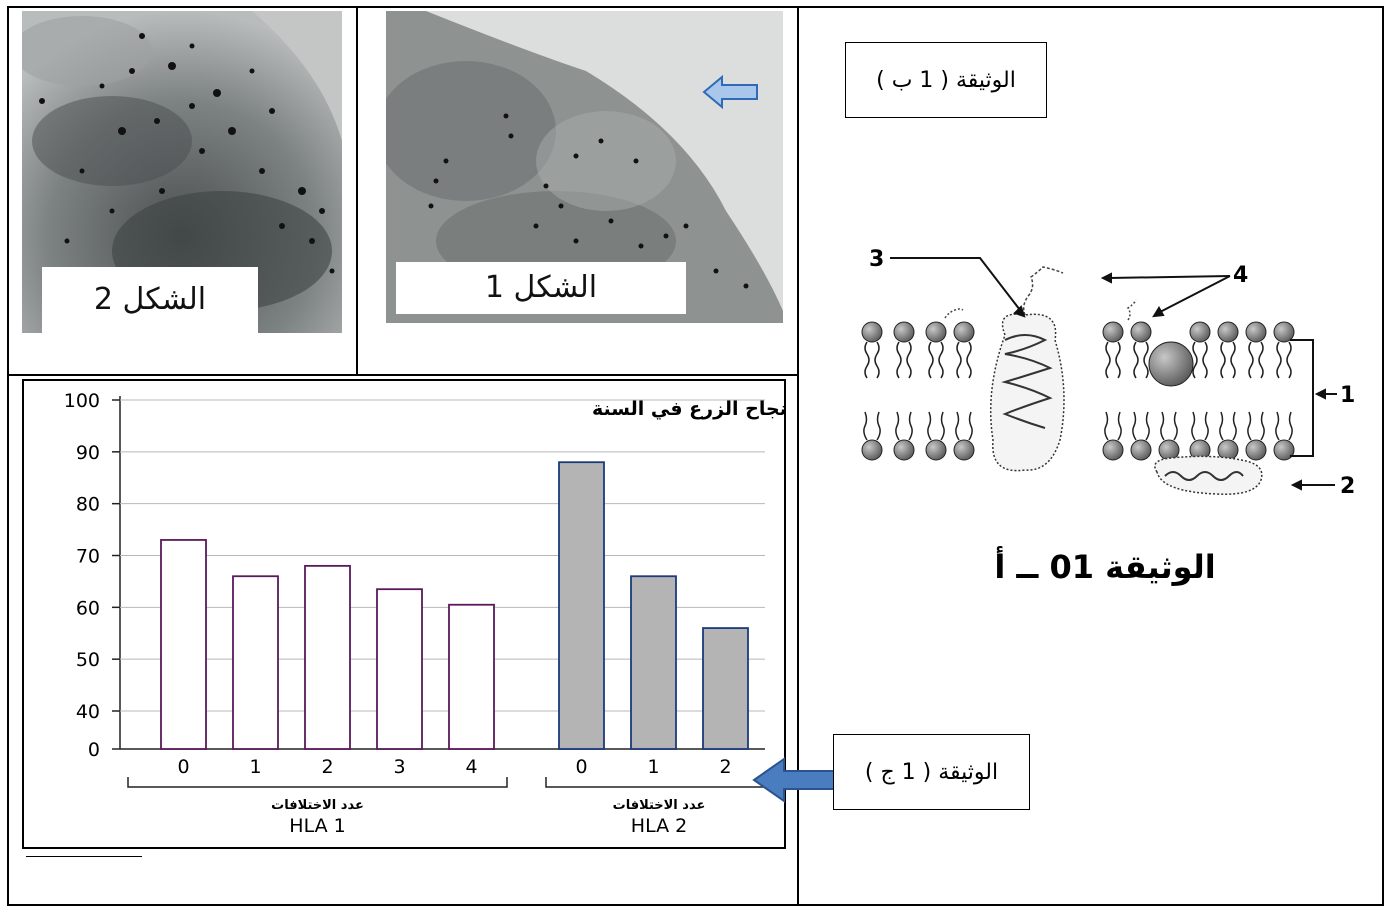 The width and height of the screenshot is (1389, 906). Describe the element at coordinates (1240, 275) in the screenshot. I see `membrane-label-4: 4` at that location.